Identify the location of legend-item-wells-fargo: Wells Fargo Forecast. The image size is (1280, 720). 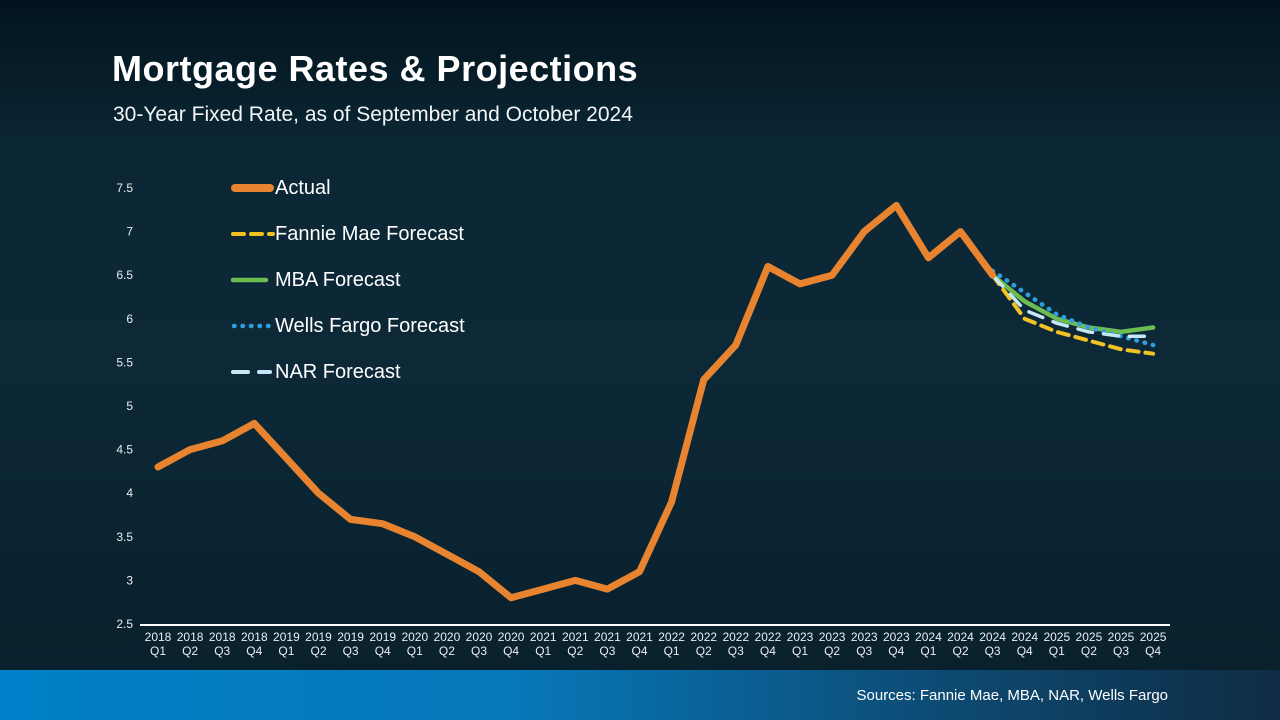
(347, 326).